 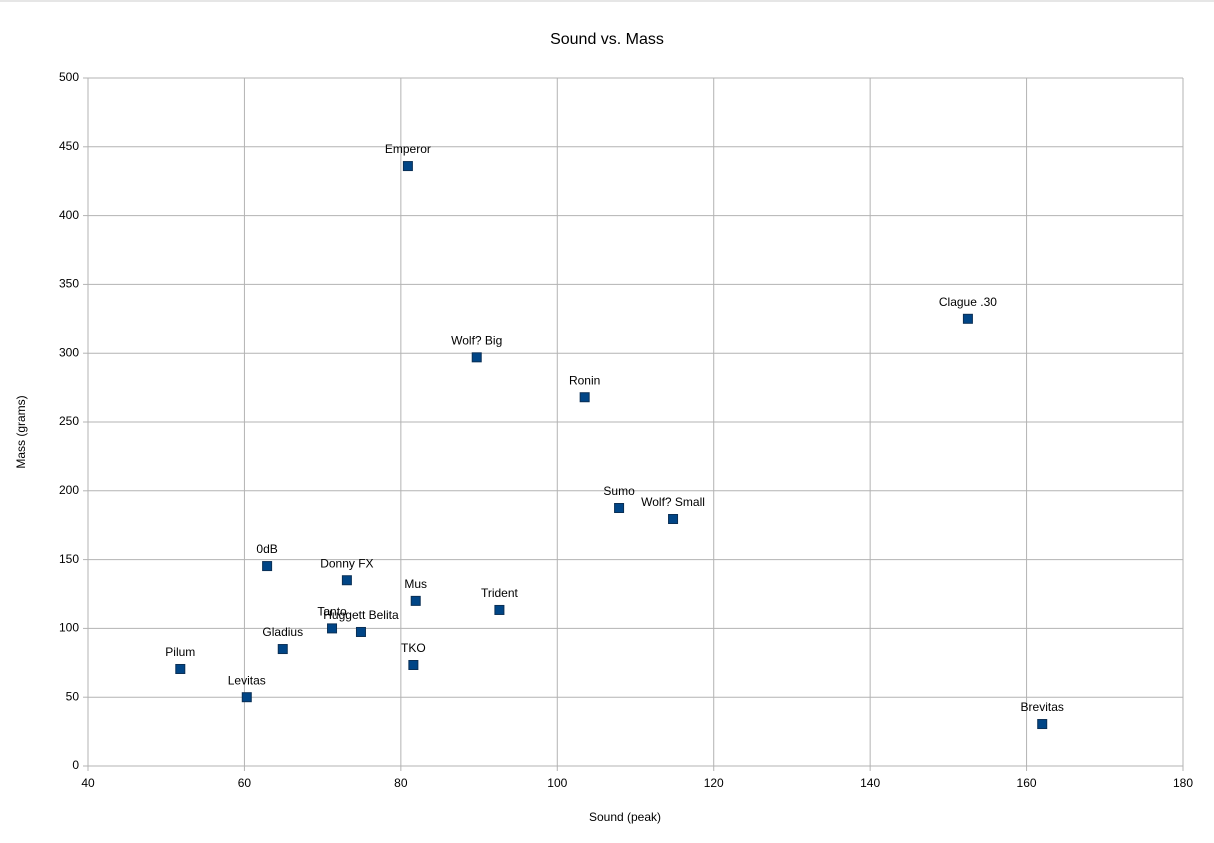 I want to click on y-tick-label: 0, so click(x=75, y=765).